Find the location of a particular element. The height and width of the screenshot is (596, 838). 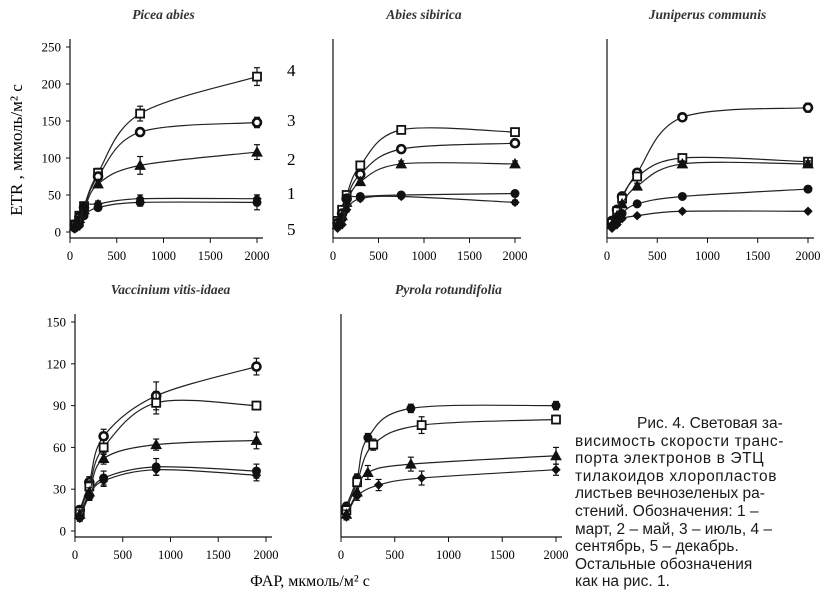

caption-line: стений. Обозначения: 1 – is located at coordinates (667, 511).